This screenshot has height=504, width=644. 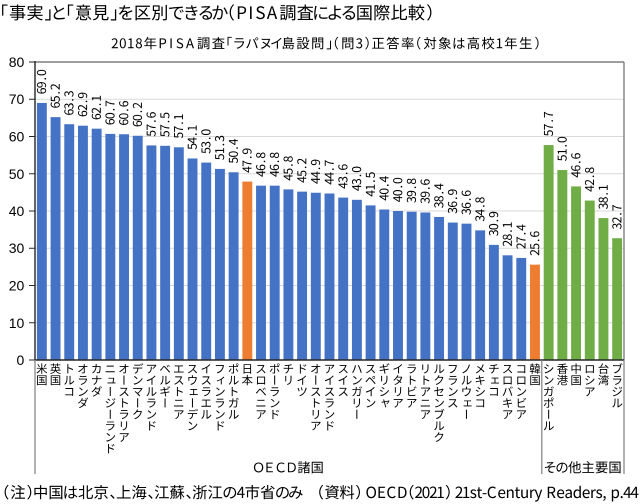 What do you see at coordinates (17, 323) in the screenshot?
I see `svg-text: 10` at bounding box center [17, 323].